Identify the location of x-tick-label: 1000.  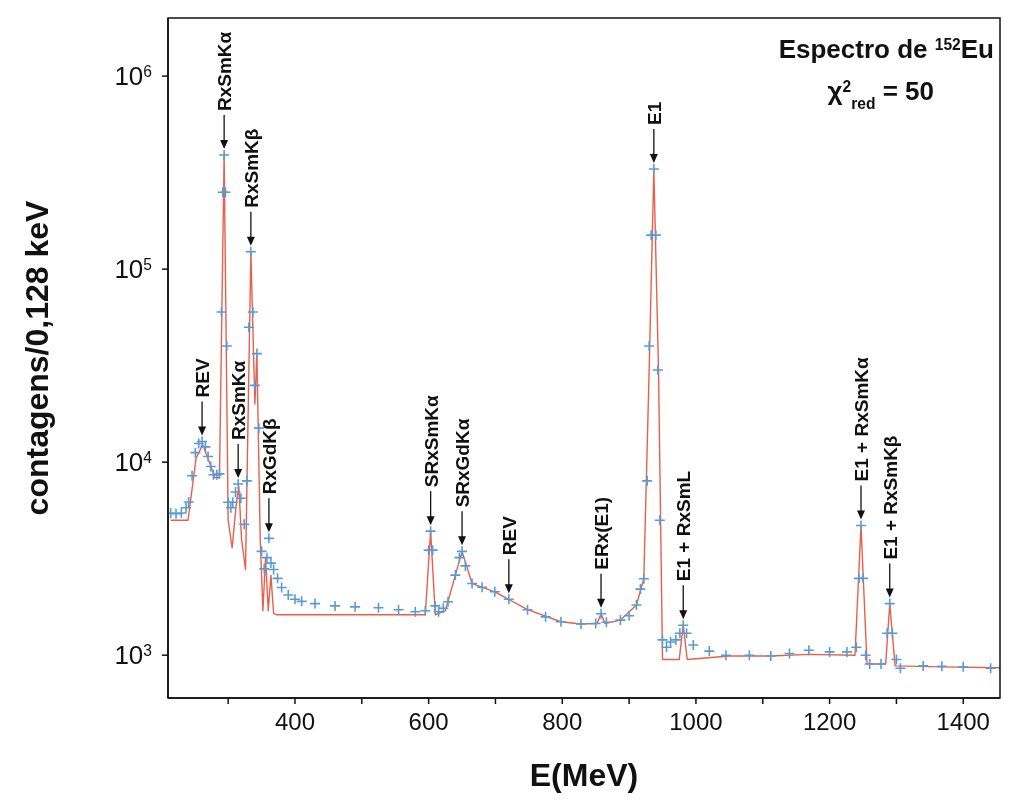
(696, 721).